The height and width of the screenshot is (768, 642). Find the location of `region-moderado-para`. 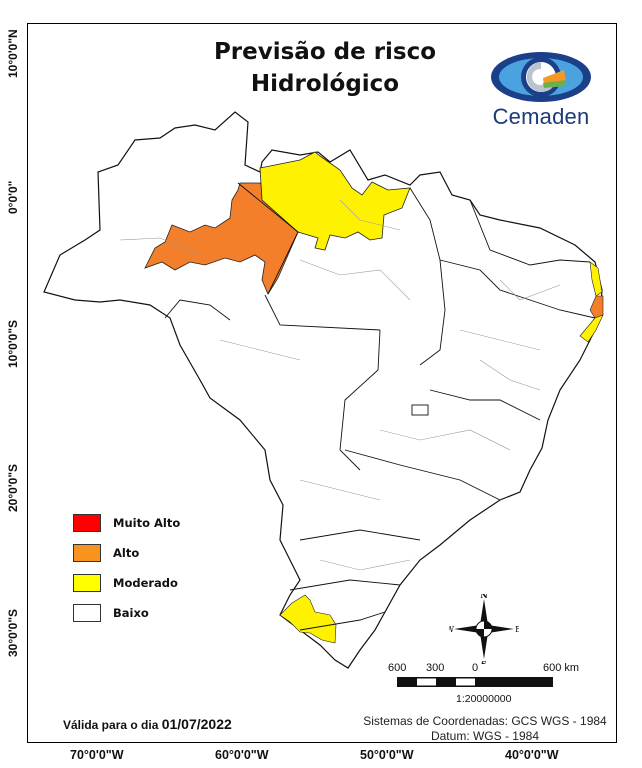

region-moderado-para is located at coordinates (335, 201).